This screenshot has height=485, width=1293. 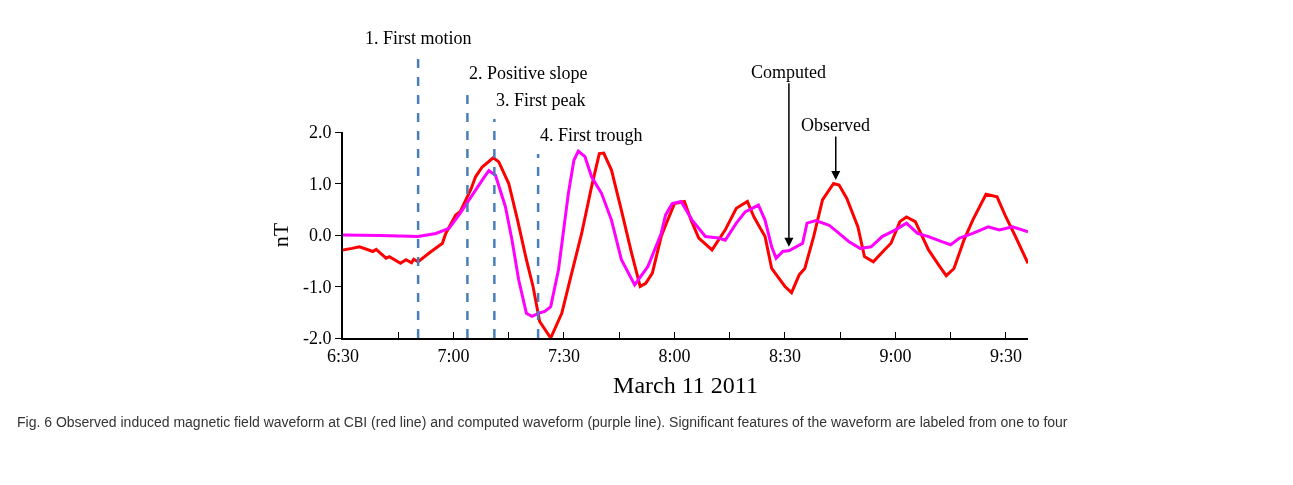 I want to click on x-tick-label: 8:00, so click(x=674, y=355).